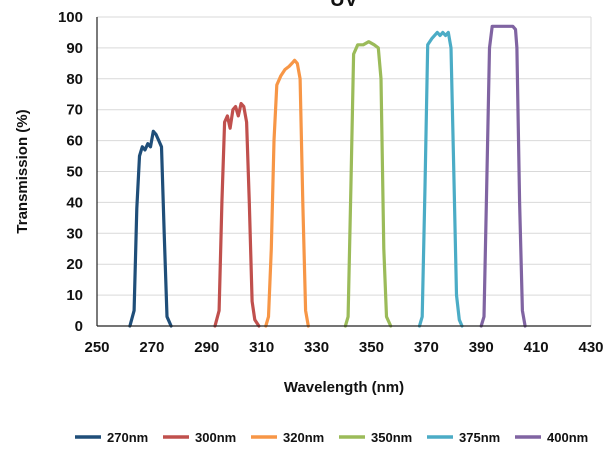 This screenshot has width=610, height=452. I want to click on x-tick-label: 310, so click(261, 347).